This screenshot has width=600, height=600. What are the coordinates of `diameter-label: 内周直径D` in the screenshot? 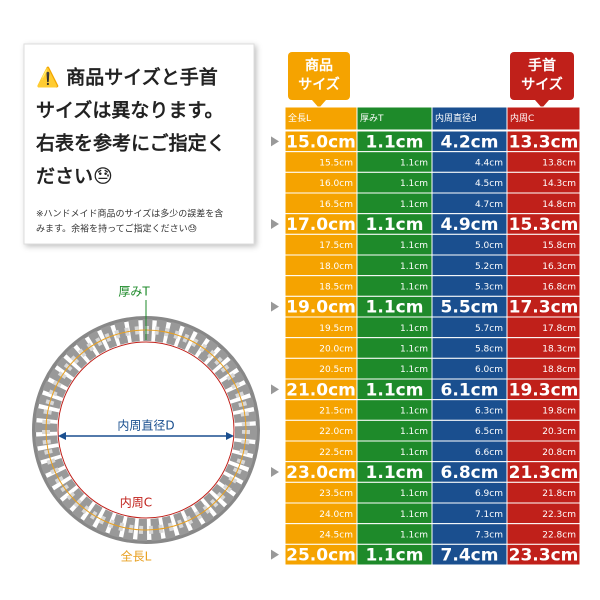 It's located at (145, 426).